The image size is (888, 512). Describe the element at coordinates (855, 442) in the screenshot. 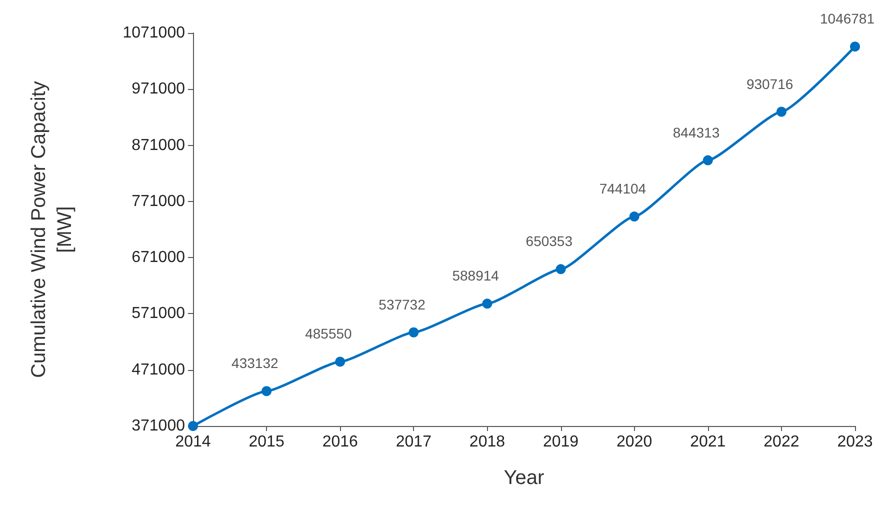

I see `x-tick-label: 2023` at that location.